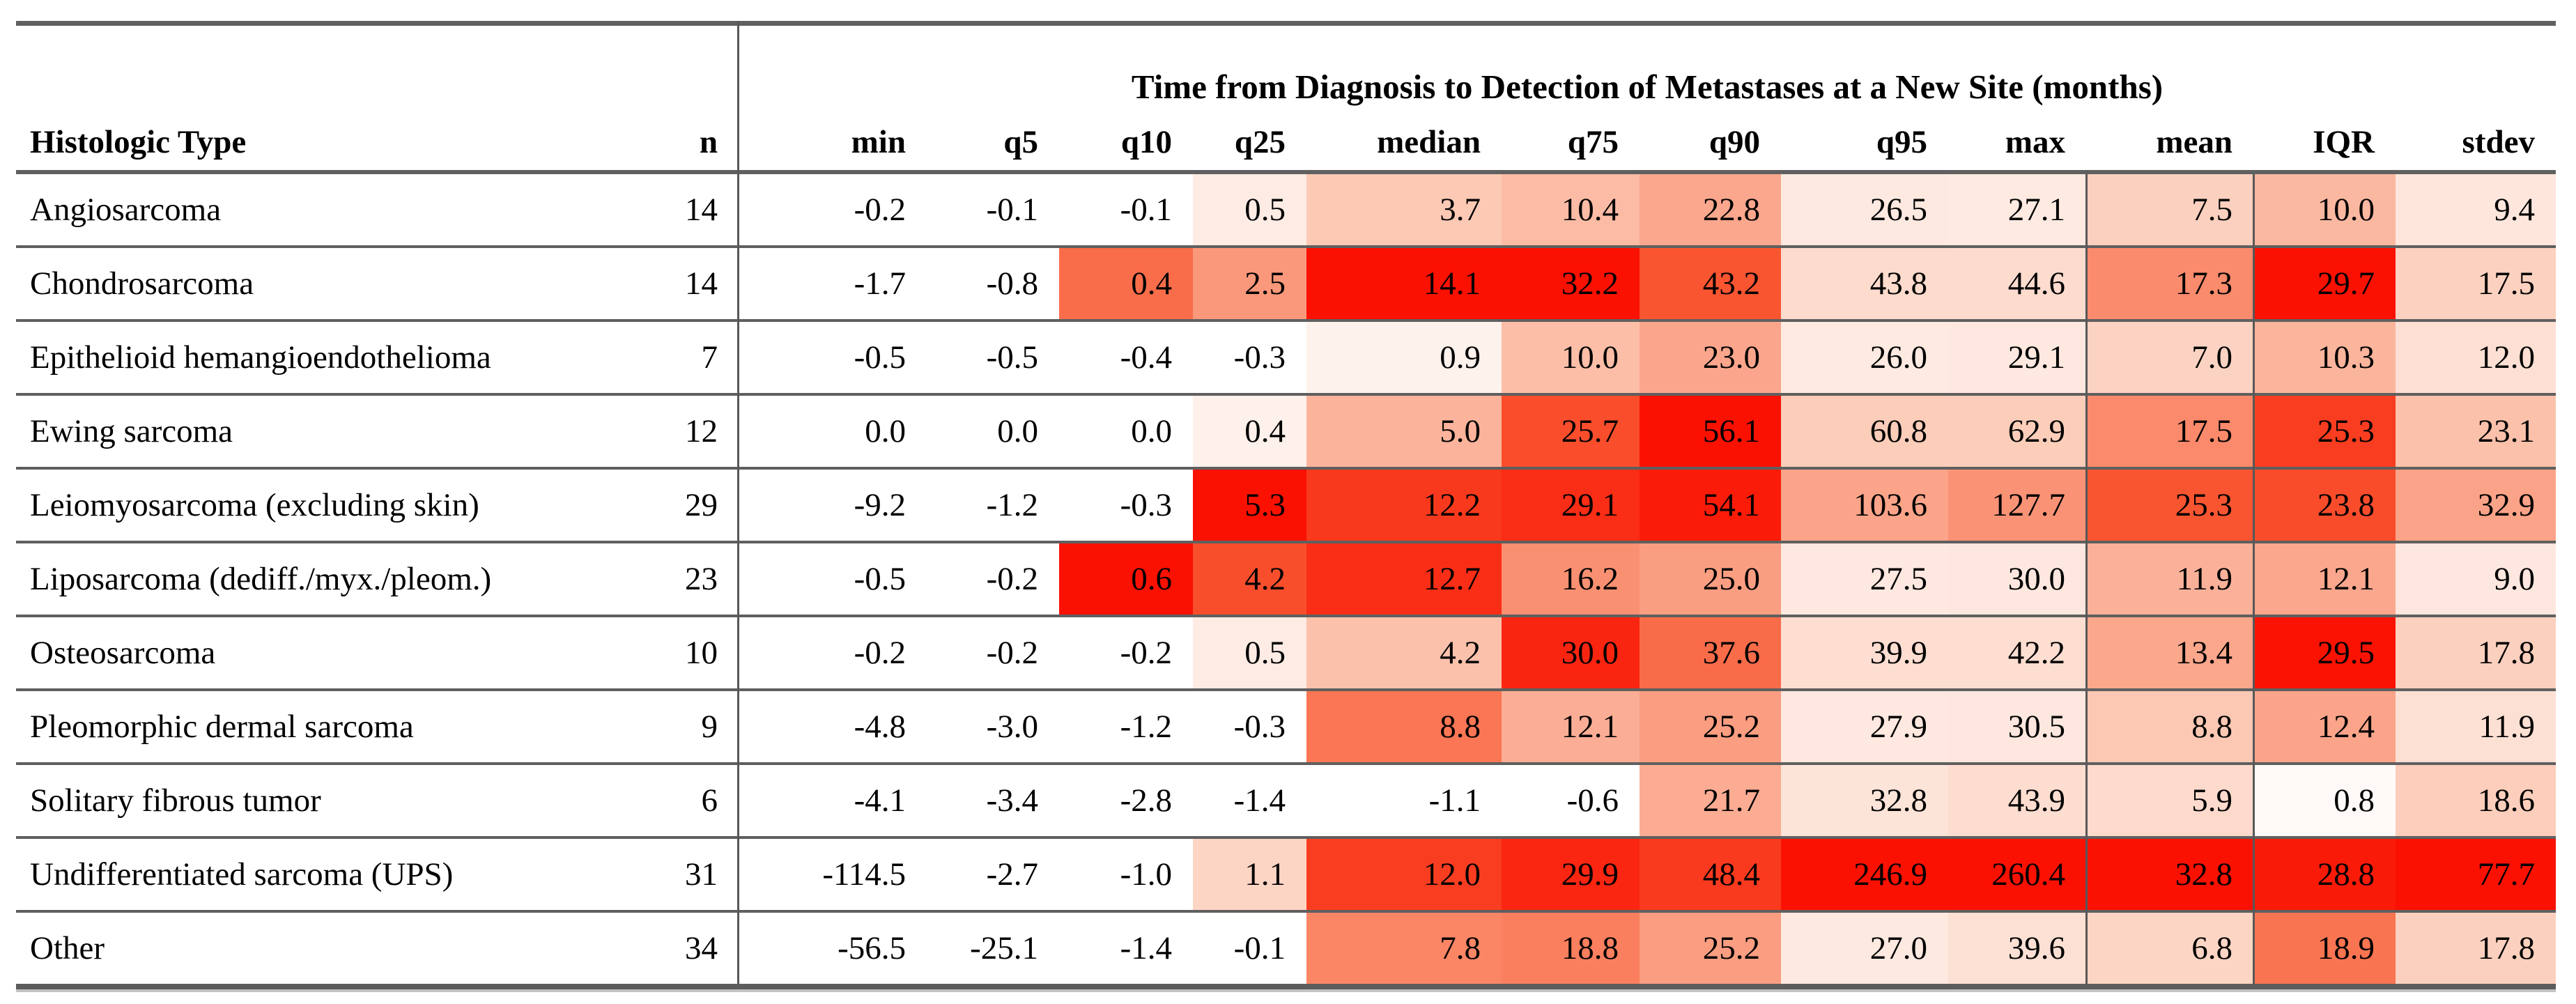  Describe the element at coordinates (2254, 579) in the screenshot. I see `vertical-rule-after-mean` at that location.